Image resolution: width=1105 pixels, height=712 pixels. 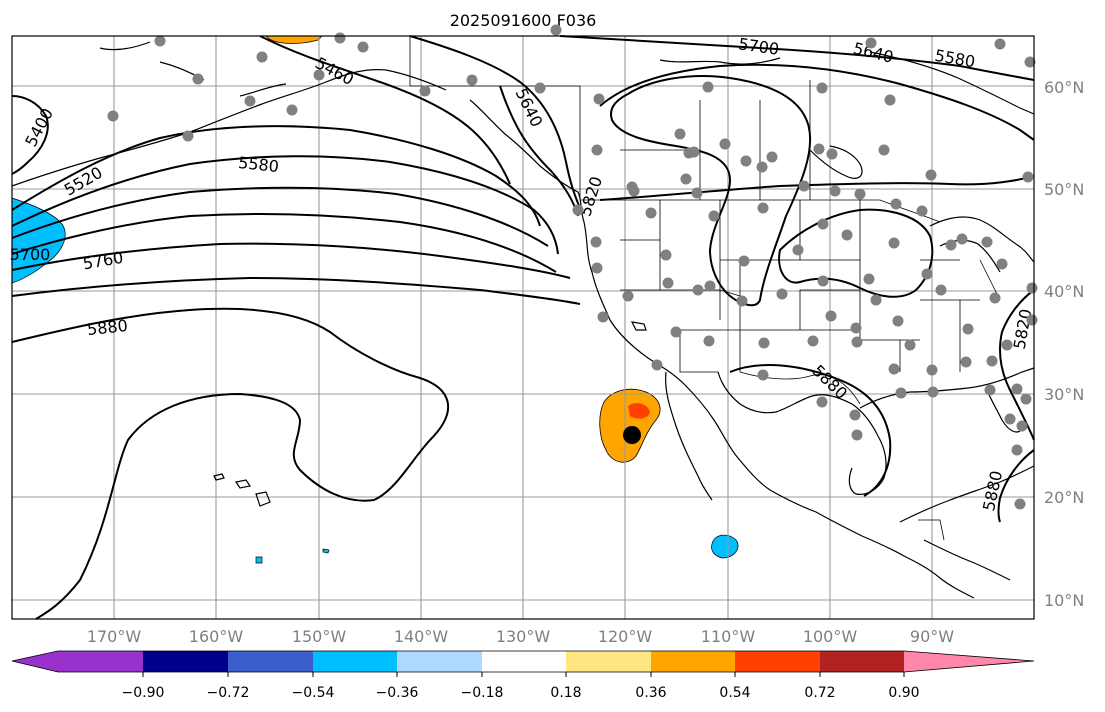 I want to click on colorbar-tick-label: −0.18, so click(x=482, y=693).